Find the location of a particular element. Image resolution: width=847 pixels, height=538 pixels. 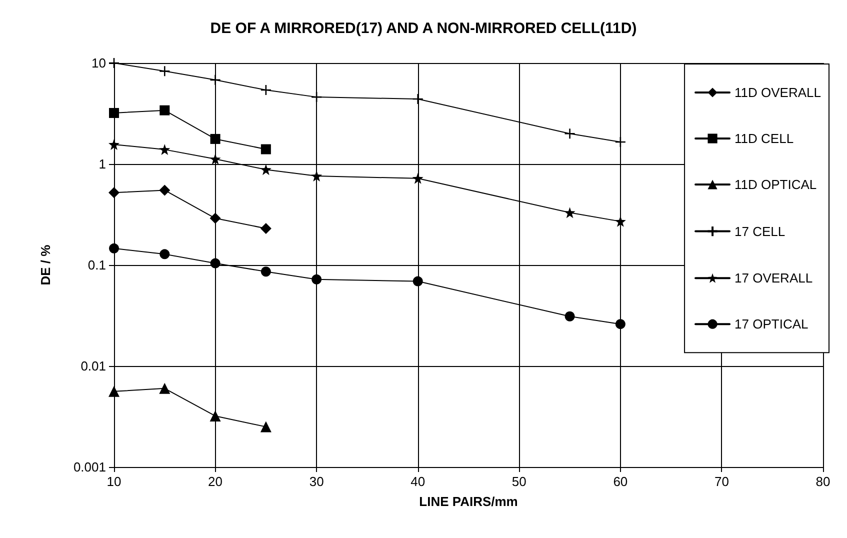

x-tick-label: 80 is located at coordinates (823, 481).